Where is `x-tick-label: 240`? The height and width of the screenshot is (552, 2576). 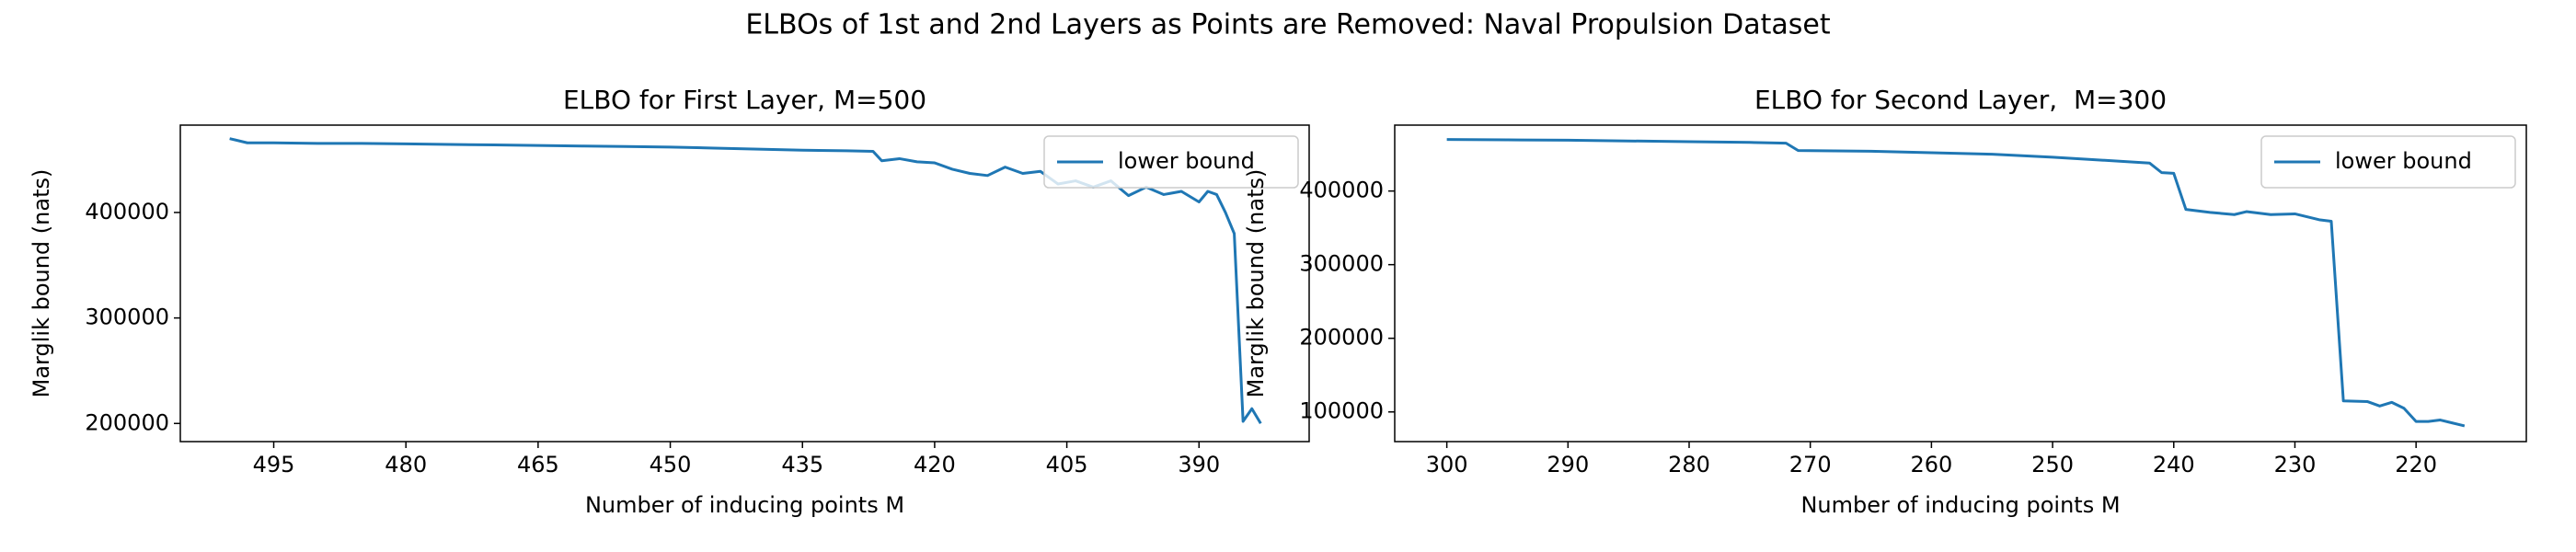 x-tick-label: 240 is located at coordinates (2174, 464).